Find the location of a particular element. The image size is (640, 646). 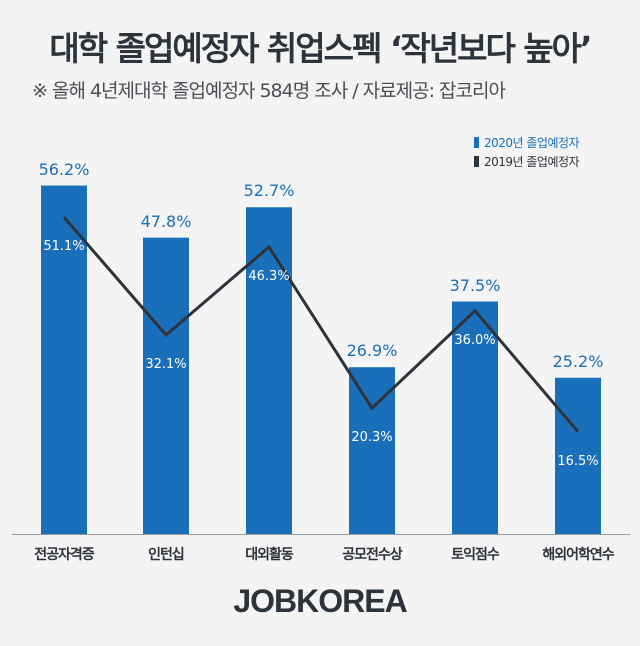

category-label: 대외활동 is located at coordinates (269, 555).